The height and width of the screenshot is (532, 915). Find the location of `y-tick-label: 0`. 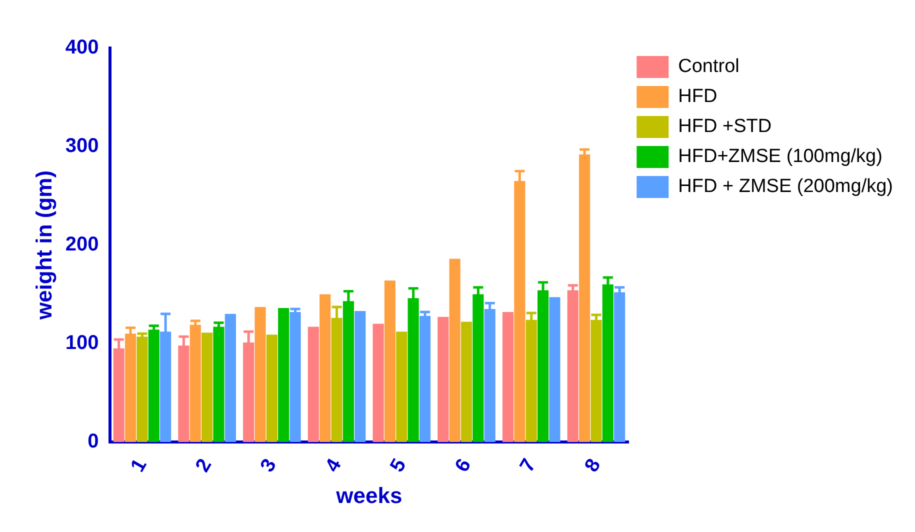

y-tick-label: 0 is located at coordinates (93, 441).